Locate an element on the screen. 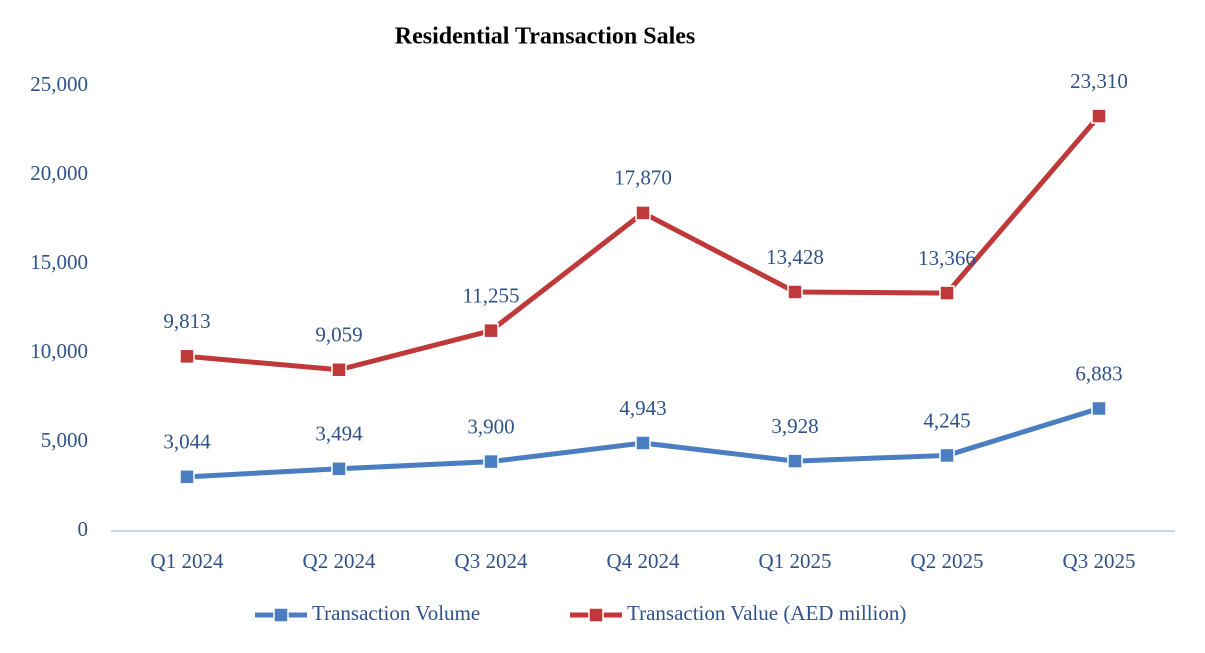 This screenshot has width=1205, height=653. data-label: 4,943 is located at coordinates (642, 408).